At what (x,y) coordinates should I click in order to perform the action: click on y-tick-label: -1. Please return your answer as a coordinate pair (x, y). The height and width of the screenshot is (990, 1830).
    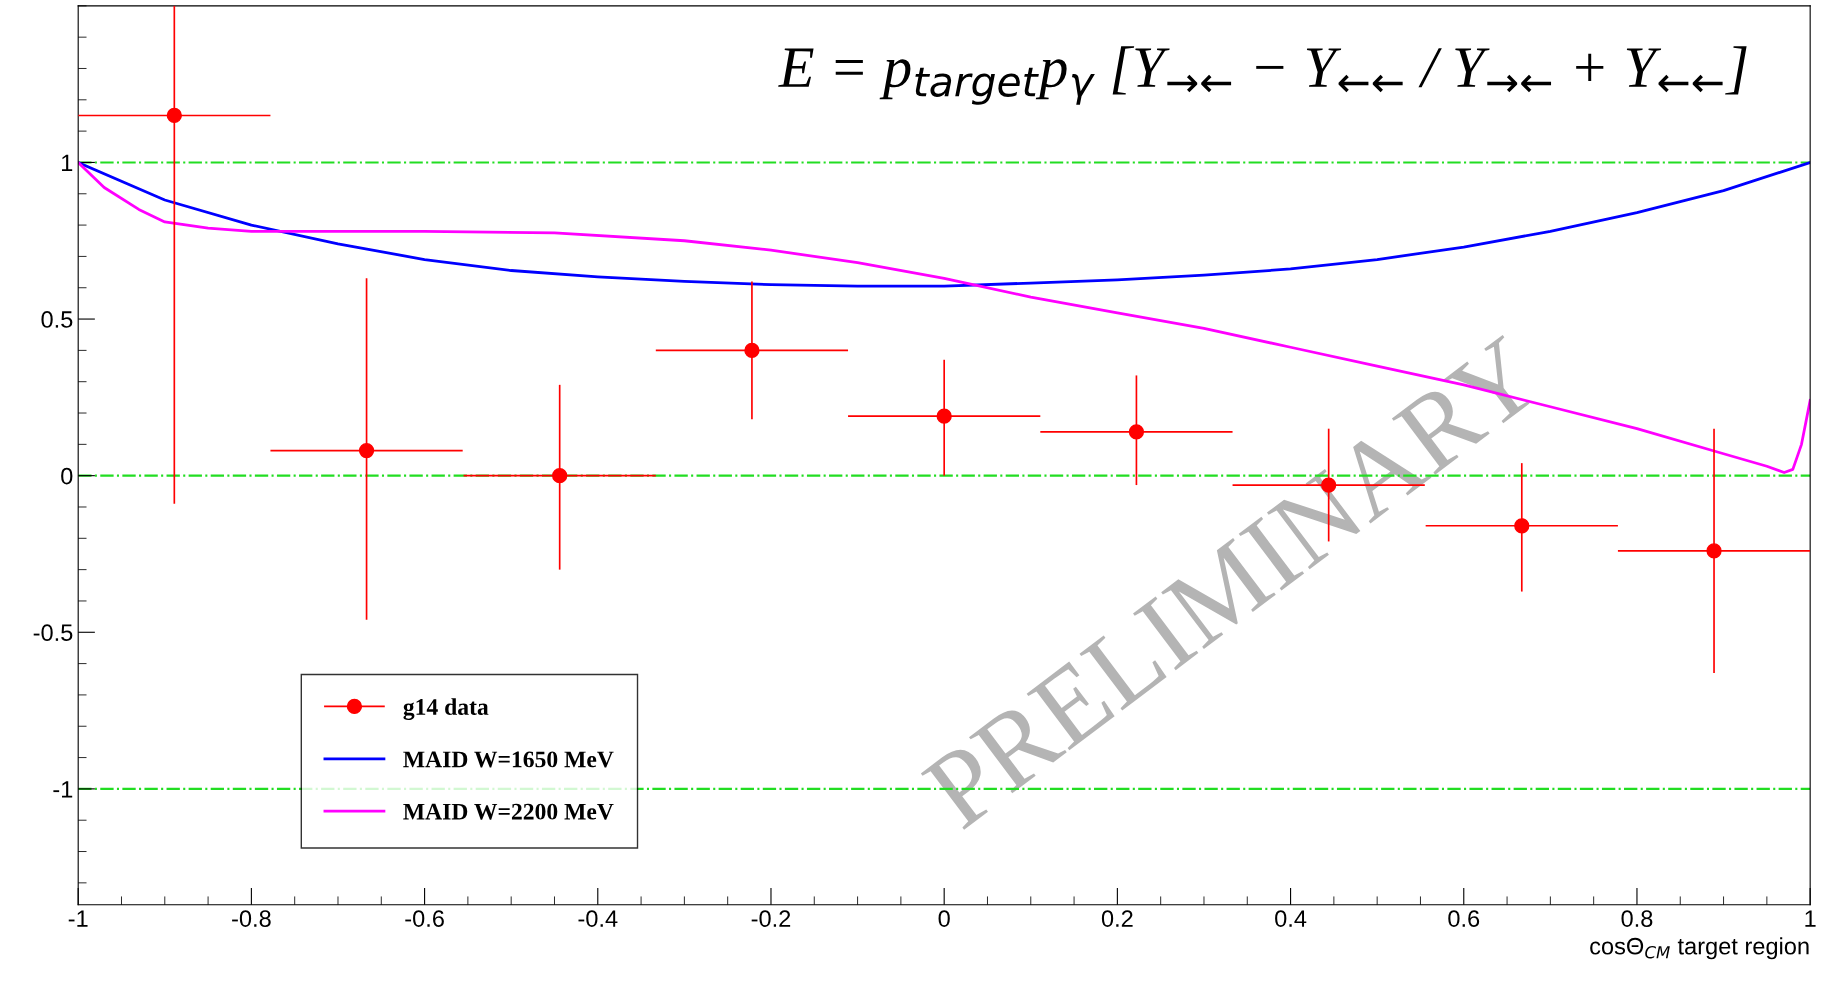
    Looking at the image, I should click on (63, 789).